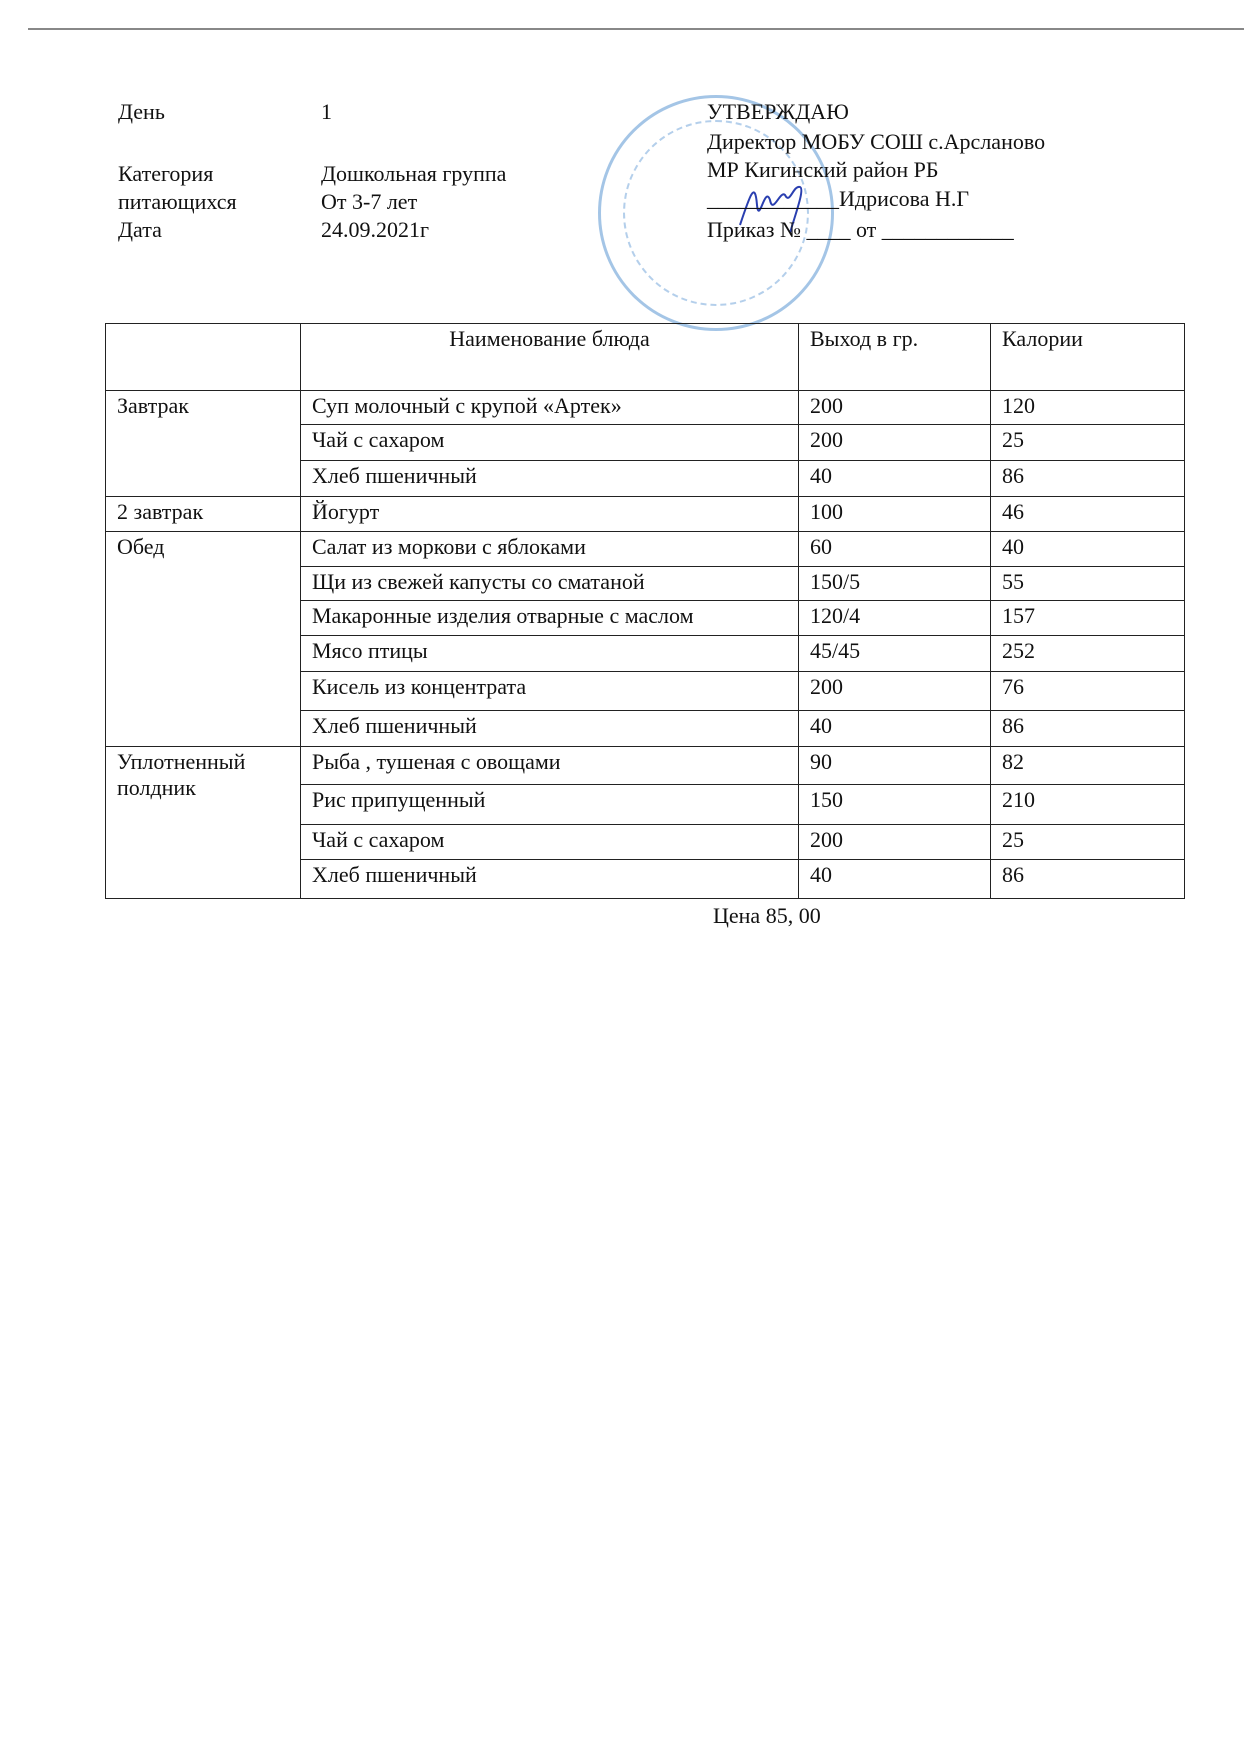 The height and width of the screenshot is (1759, 1244). Describe the element at coordinates (414, 173) in the screenshot. I see `category-value-1: Дошкольная группа` at that location.